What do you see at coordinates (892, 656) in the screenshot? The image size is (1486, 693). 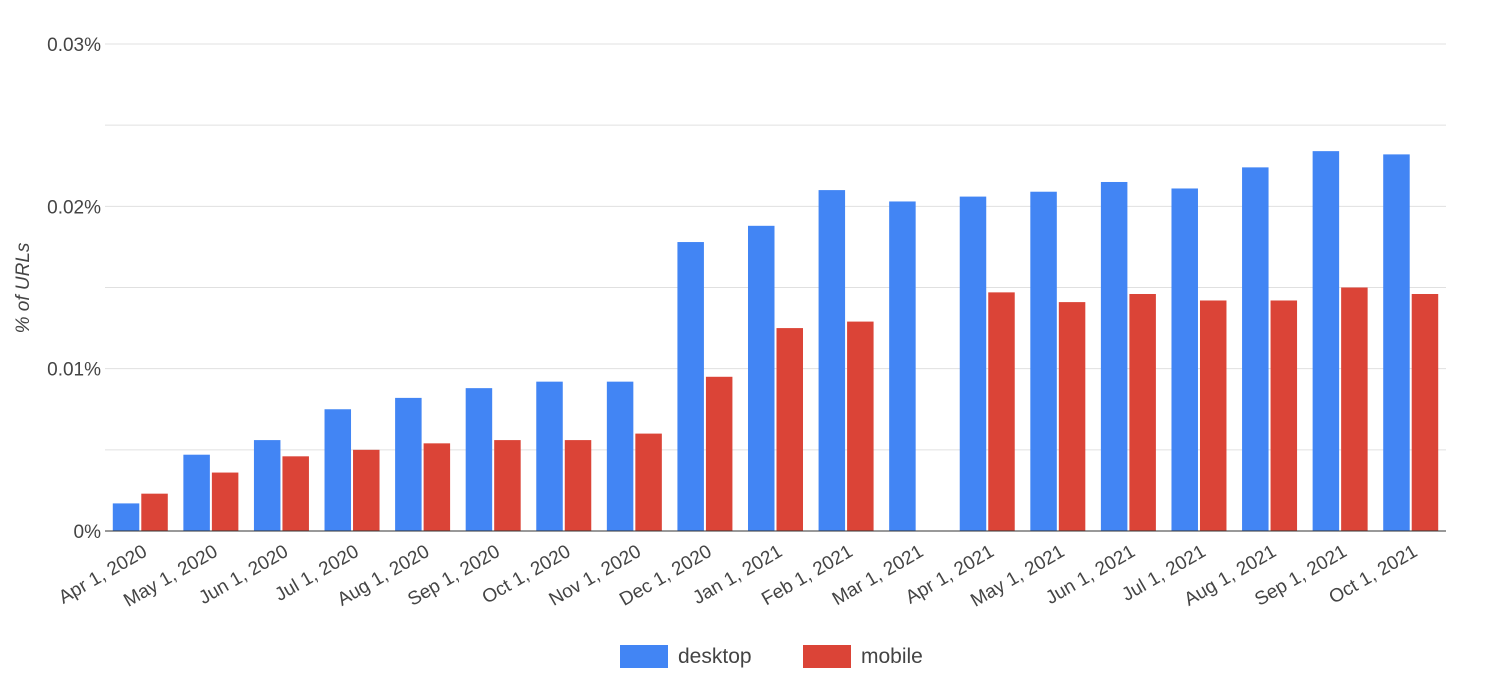 I see `legend-label: mobile` at bounding box center [892, 656].